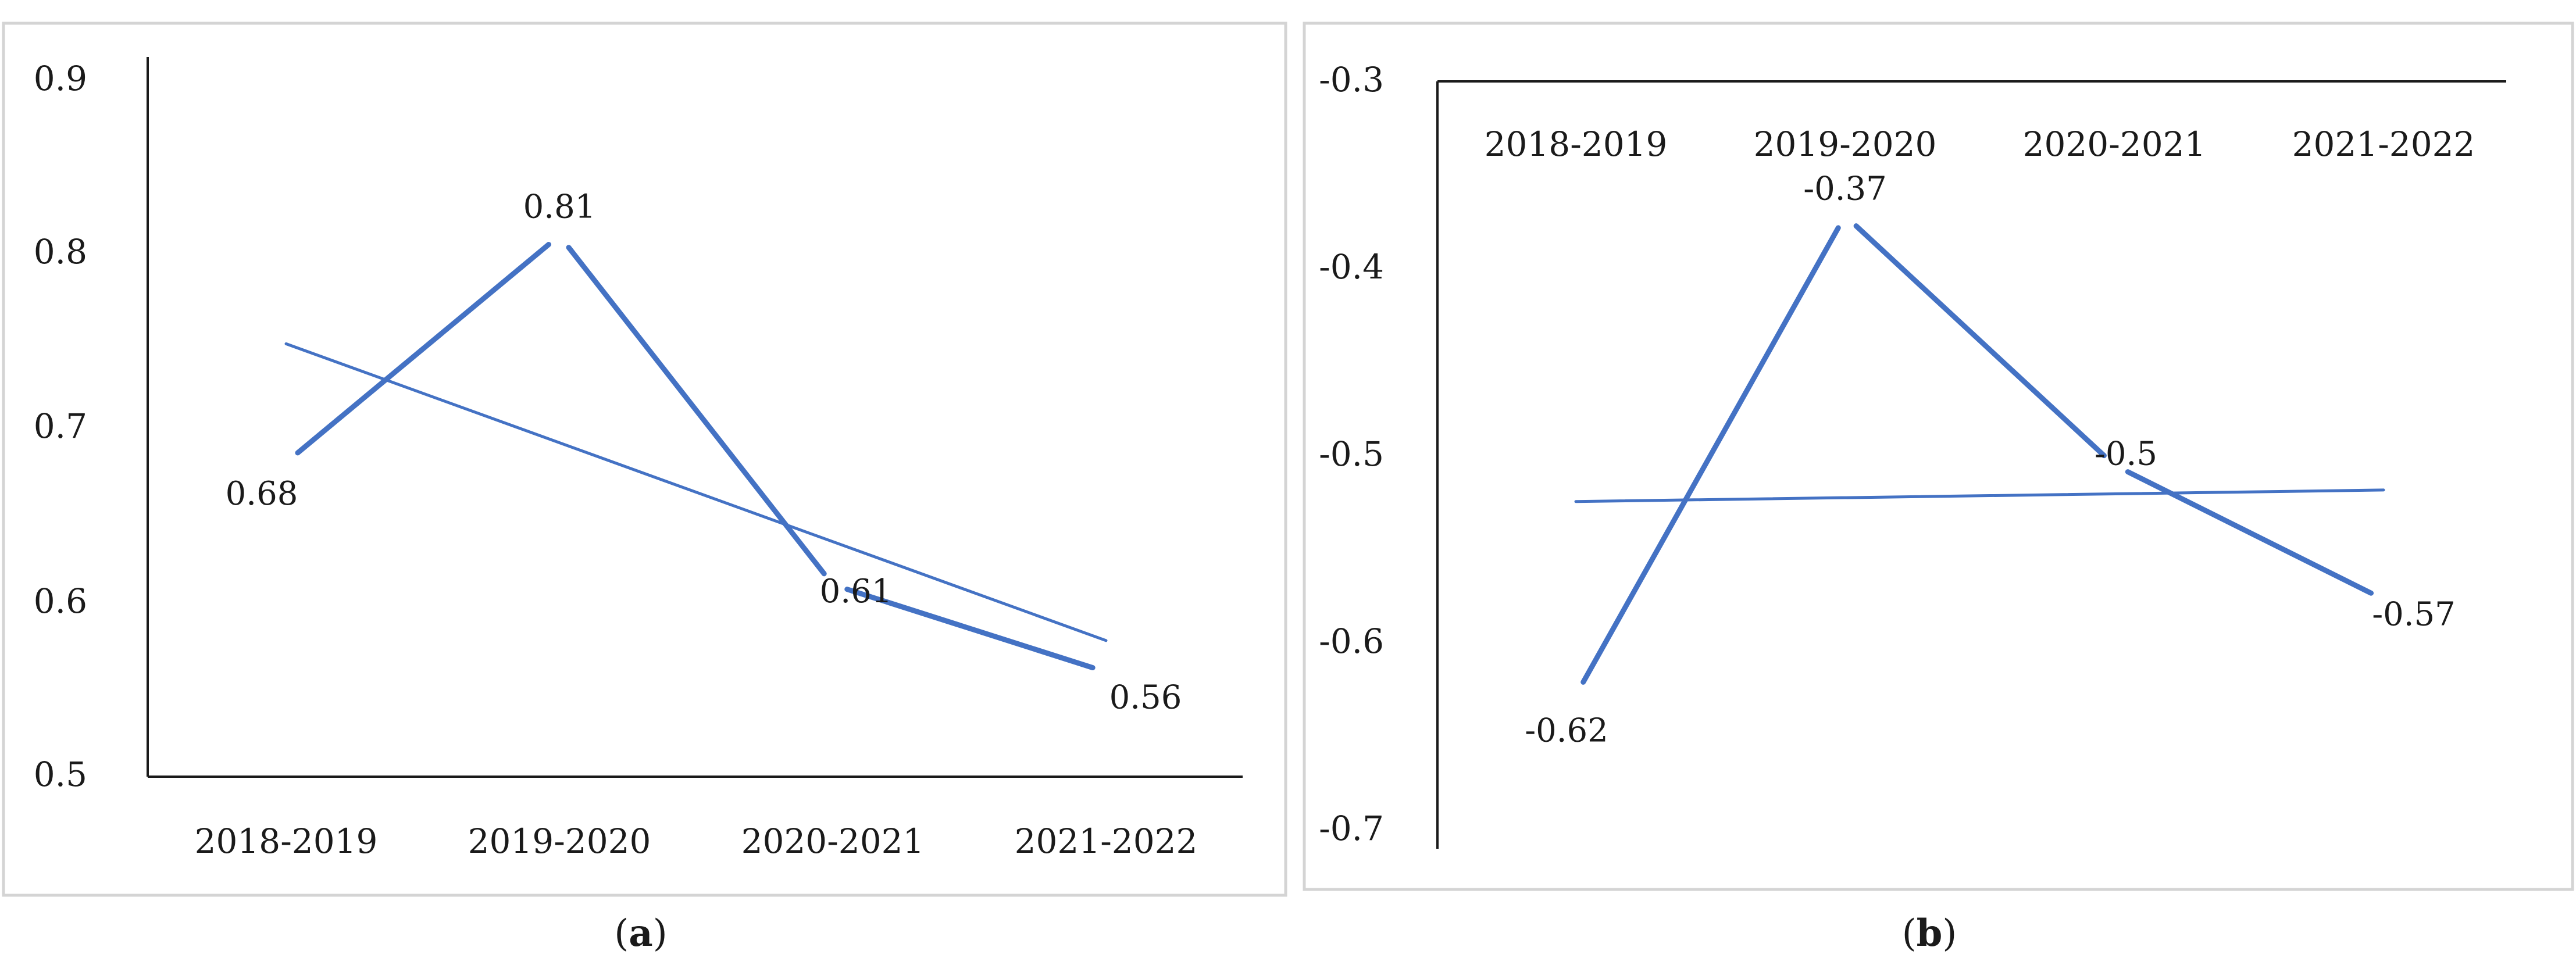 The width and height of the screenshot is (2576, 972). Describe the element at coordinates (1352, 267) in the screenshot. I see `y-tick-label: -0.4` at that location.